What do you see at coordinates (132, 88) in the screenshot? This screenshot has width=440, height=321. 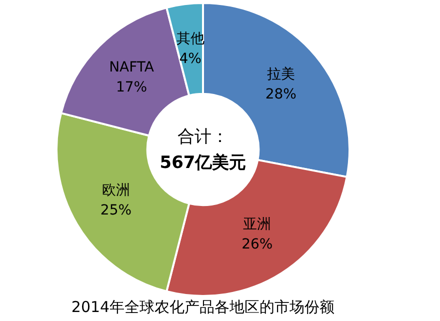 I see `data-label: 17%` at bounding box center [132, 88].